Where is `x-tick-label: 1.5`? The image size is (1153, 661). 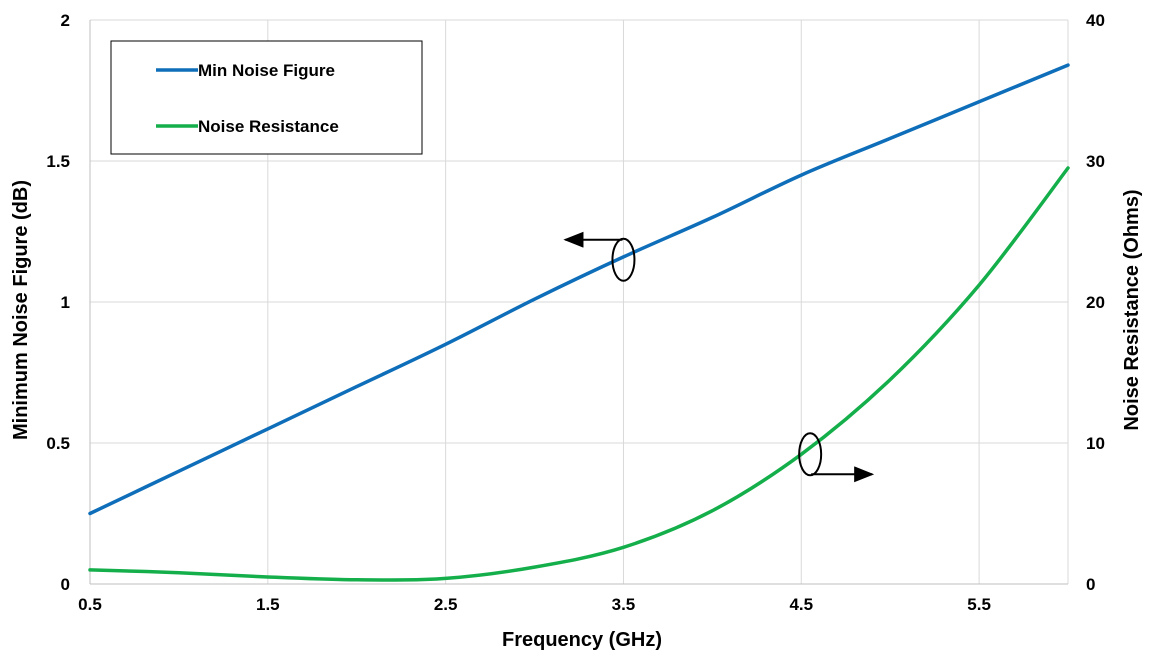 x-tick-label: 1.5 is located at coordinates (268, 604).